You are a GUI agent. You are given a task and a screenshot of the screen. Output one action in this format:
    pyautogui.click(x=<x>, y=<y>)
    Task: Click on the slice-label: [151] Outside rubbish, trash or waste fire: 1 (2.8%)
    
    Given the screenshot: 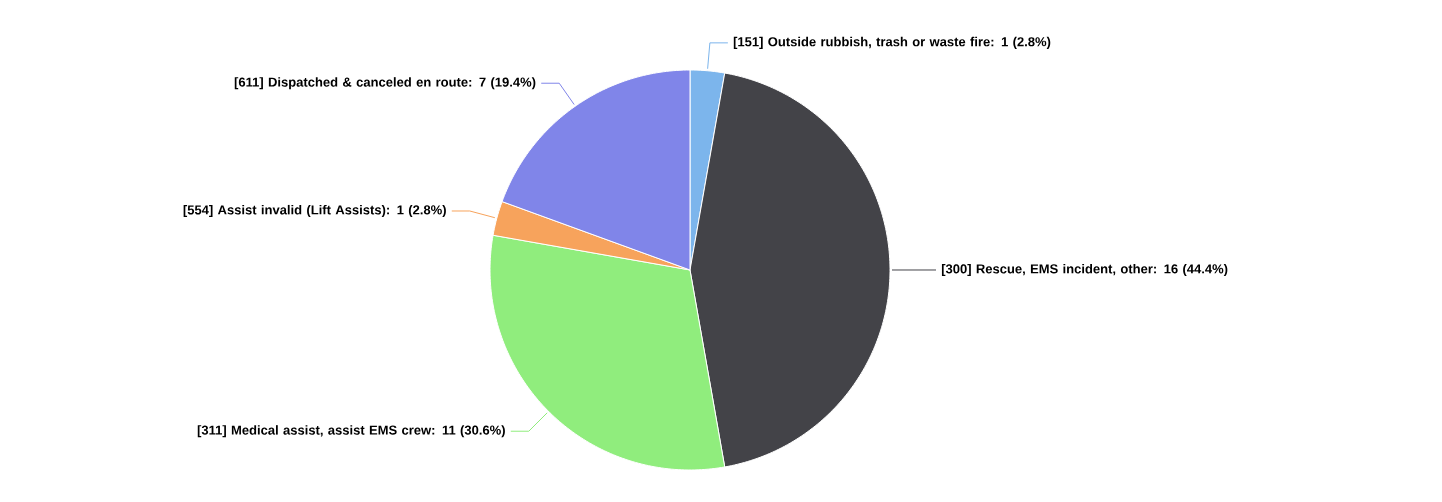 What is the action you would take?
    pyautogui.click(x=892, y=42)
    